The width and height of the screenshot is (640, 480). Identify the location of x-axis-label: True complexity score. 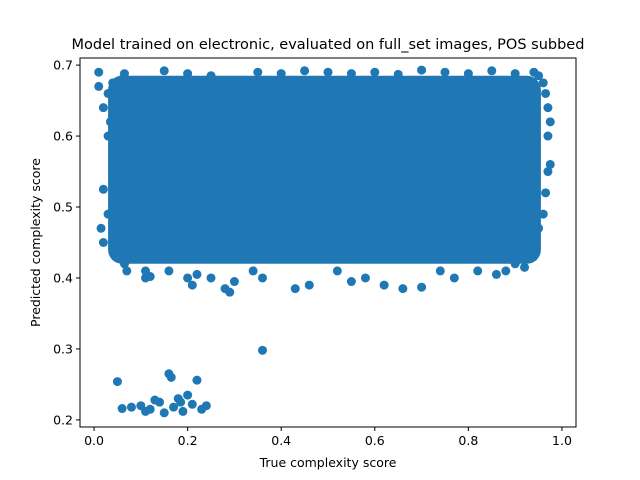
(328, 462).